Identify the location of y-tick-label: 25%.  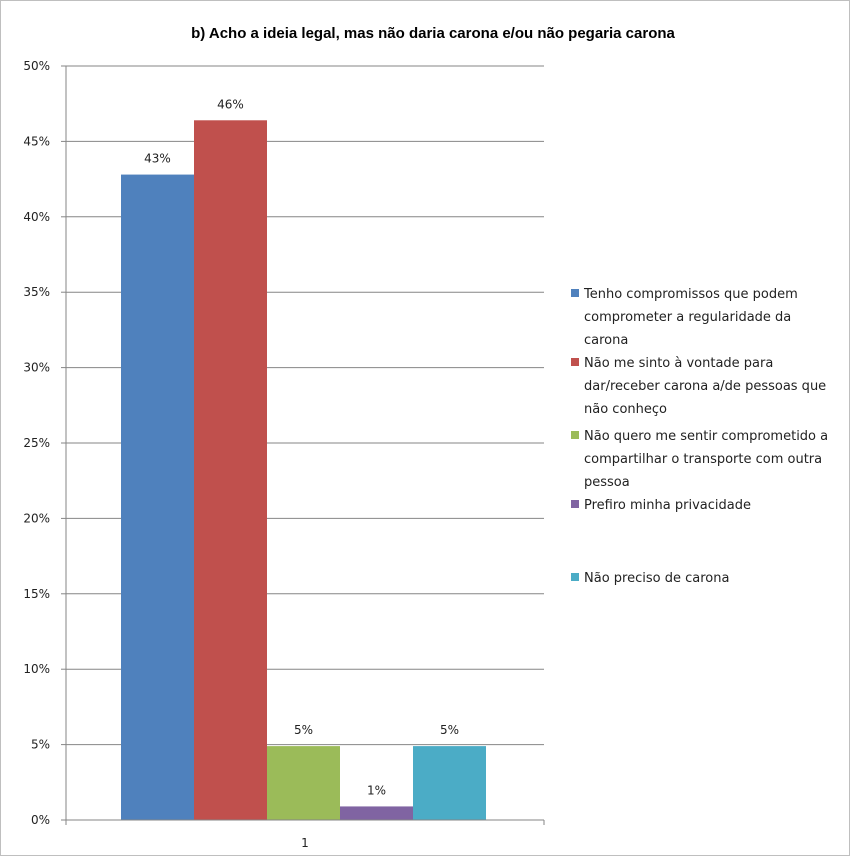
(36, 443).